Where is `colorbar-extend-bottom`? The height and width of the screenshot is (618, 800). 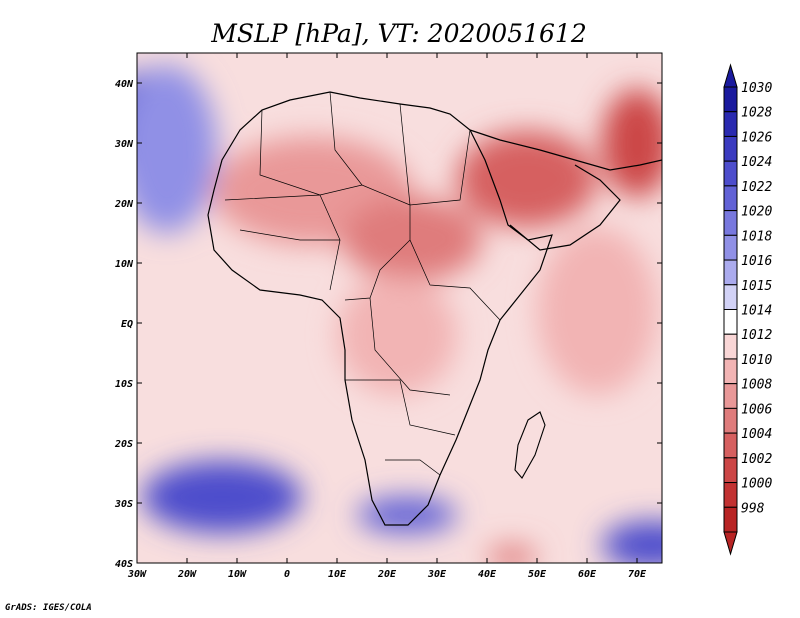 colorbar-extend-bottom is located at coordinates (730, 543).